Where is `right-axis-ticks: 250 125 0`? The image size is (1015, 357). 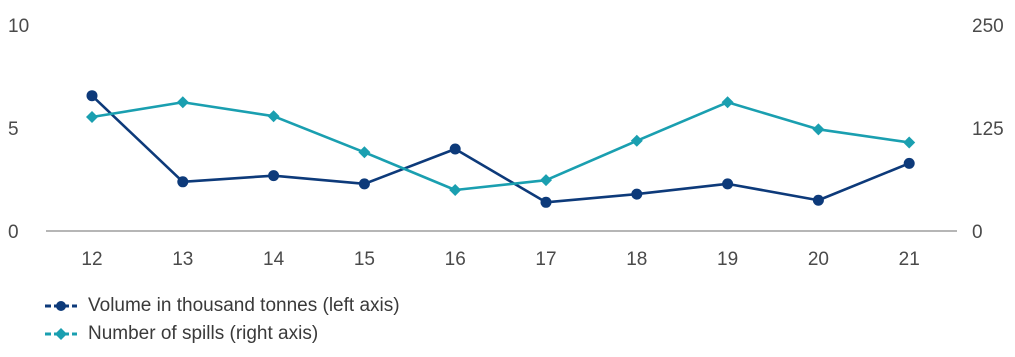
right-axis-ticks: 250 125 0 is located at coordinates (988, 129).